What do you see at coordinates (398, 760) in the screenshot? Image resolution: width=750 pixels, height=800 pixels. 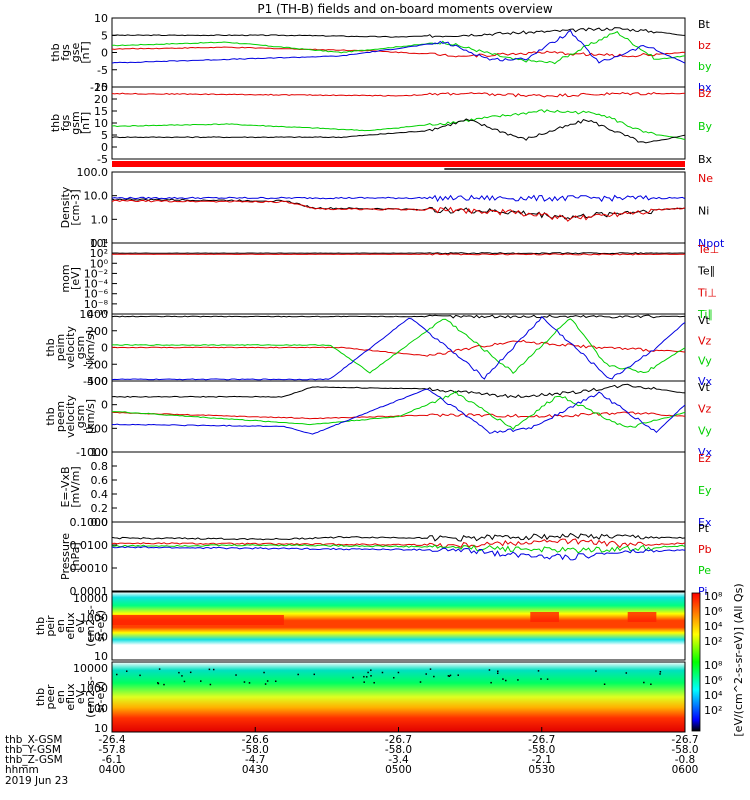 I see `ephemeris-value: -3.4` at bounding box center [398, 760].